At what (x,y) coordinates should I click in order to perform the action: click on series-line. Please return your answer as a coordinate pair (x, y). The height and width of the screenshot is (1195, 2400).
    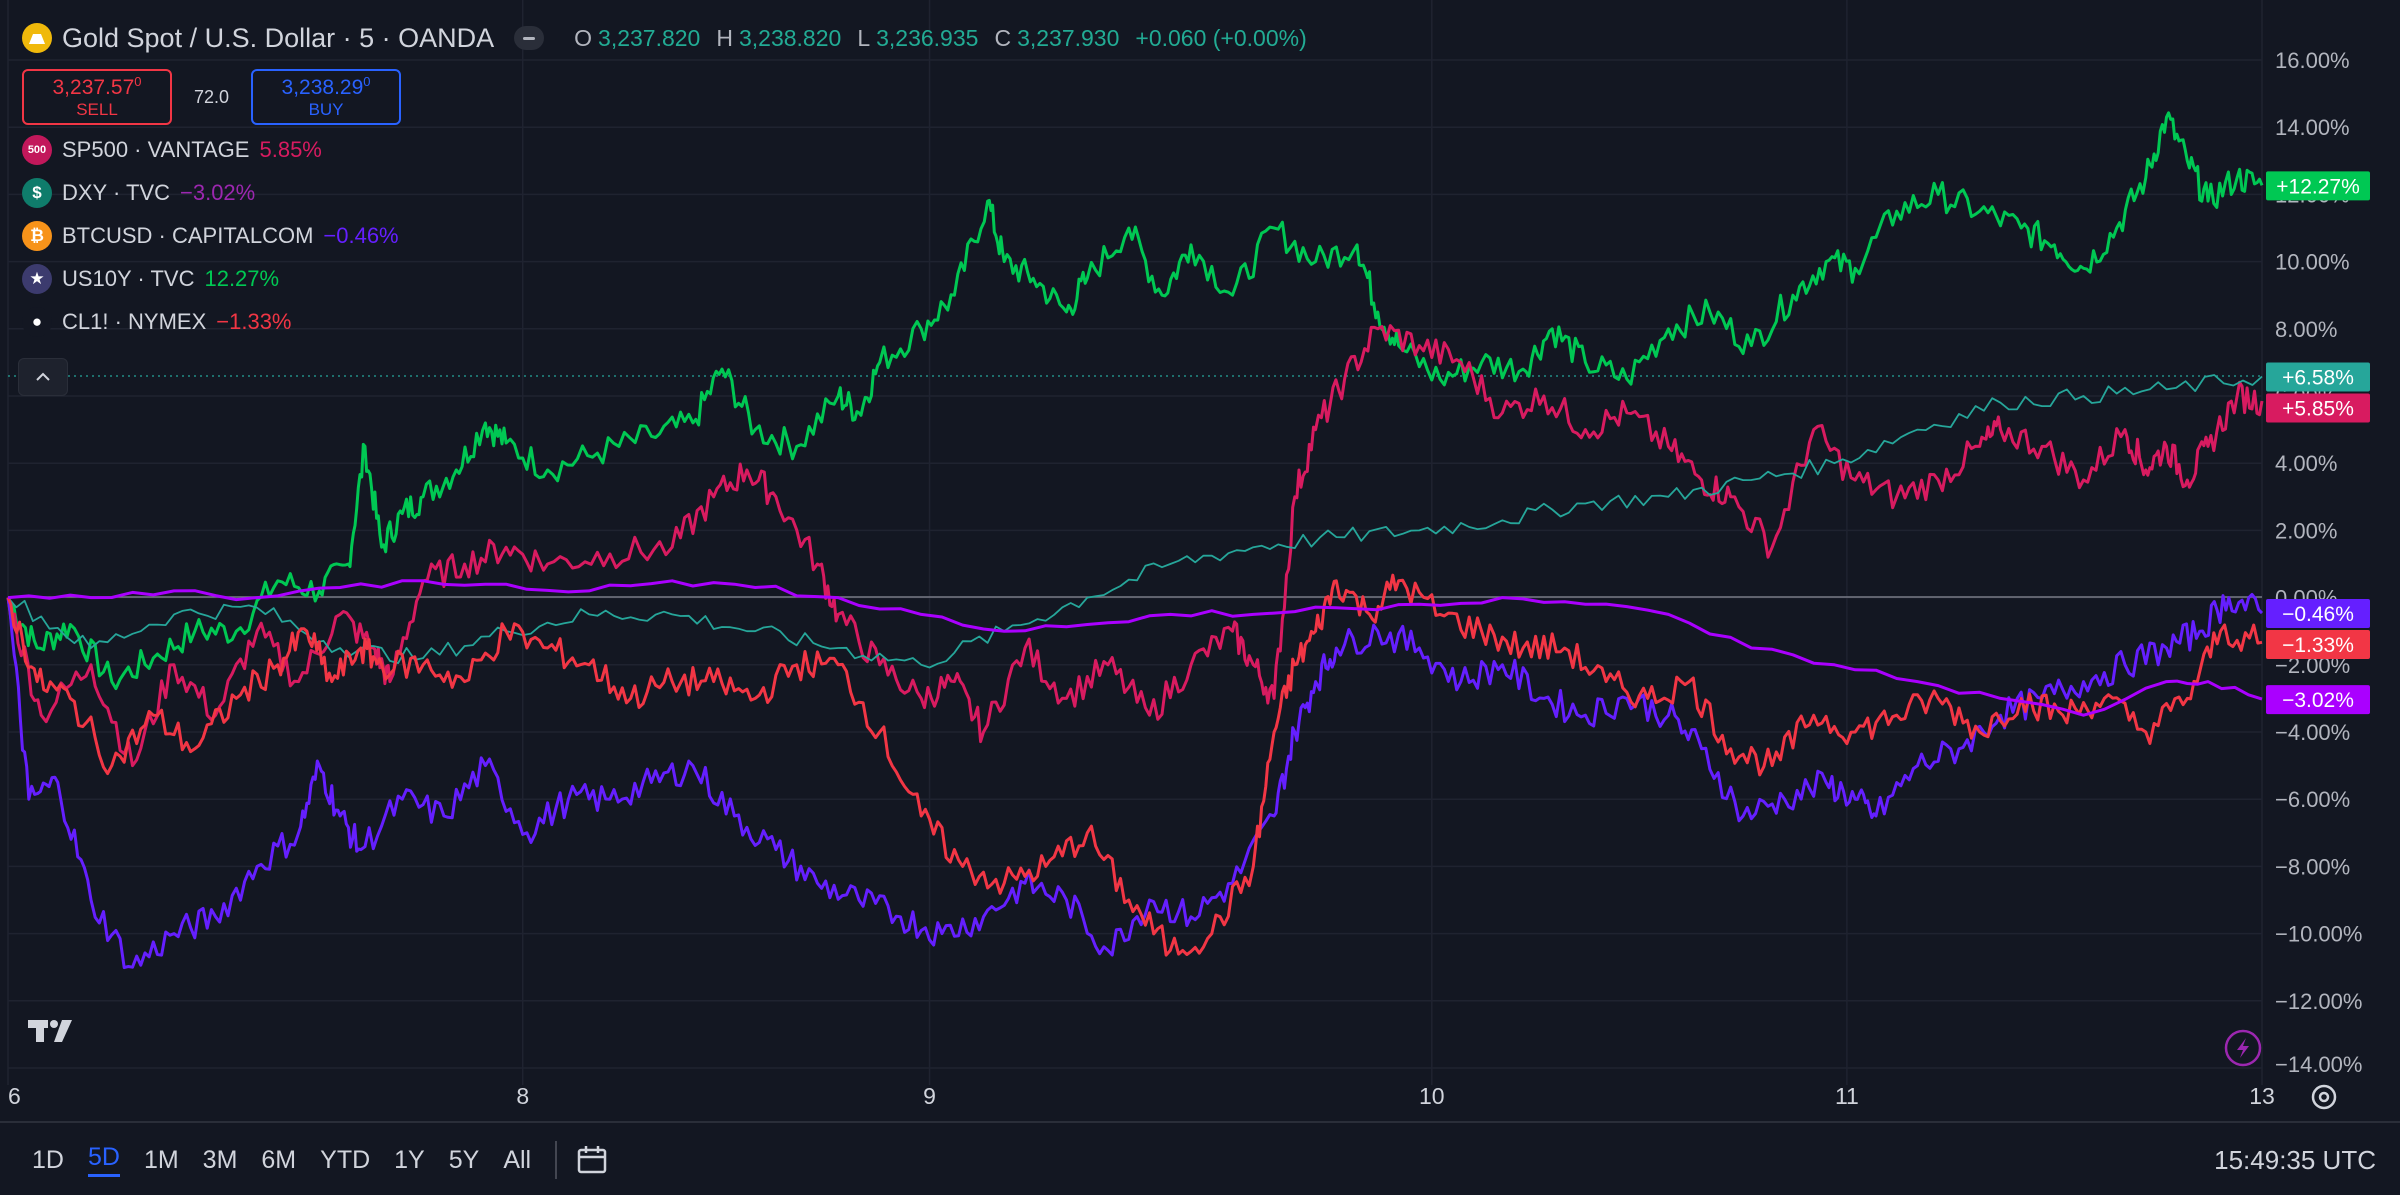
    Looking at the image, I should click on (1135, 648).